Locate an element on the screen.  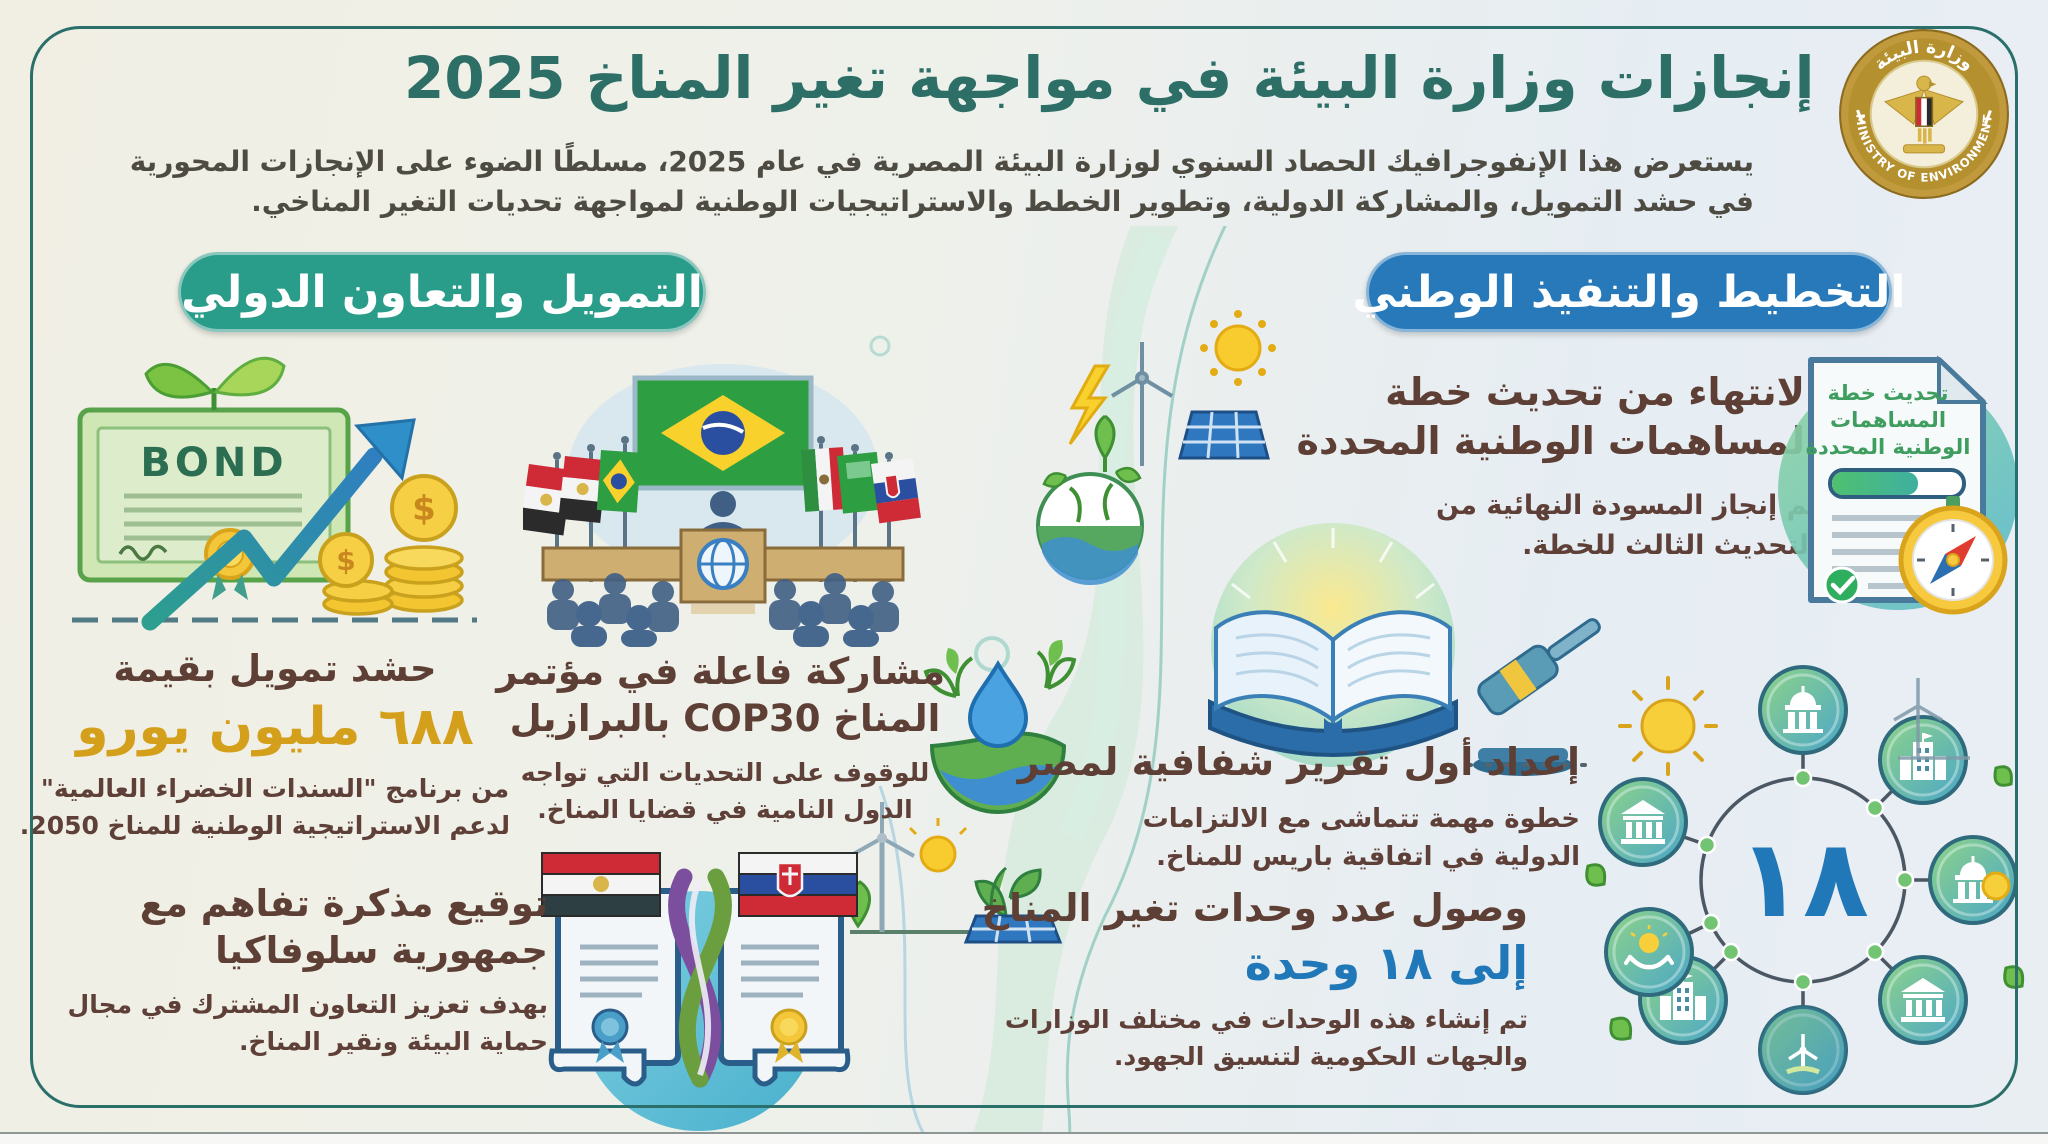
small-sun-icon is located at coordinates (1996, 886).